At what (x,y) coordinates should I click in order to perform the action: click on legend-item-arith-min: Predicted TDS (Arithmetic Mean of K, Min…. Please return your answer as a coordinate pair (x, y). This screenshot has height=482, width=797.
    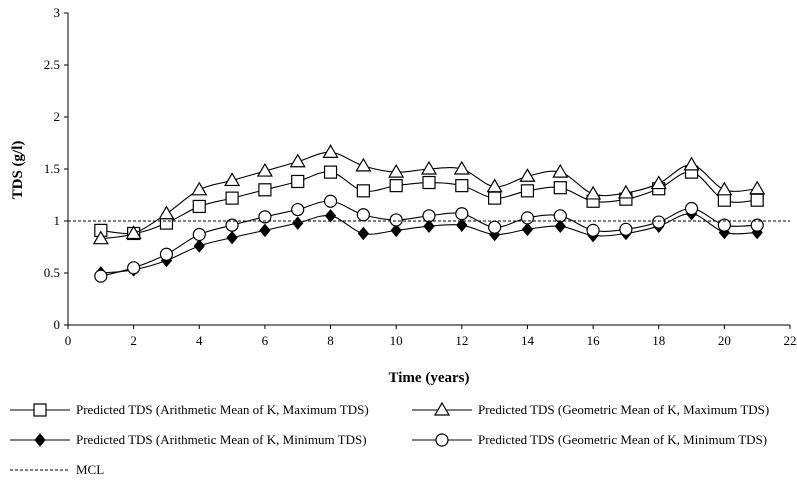
    Looking at the image, I should click on (188, 440).